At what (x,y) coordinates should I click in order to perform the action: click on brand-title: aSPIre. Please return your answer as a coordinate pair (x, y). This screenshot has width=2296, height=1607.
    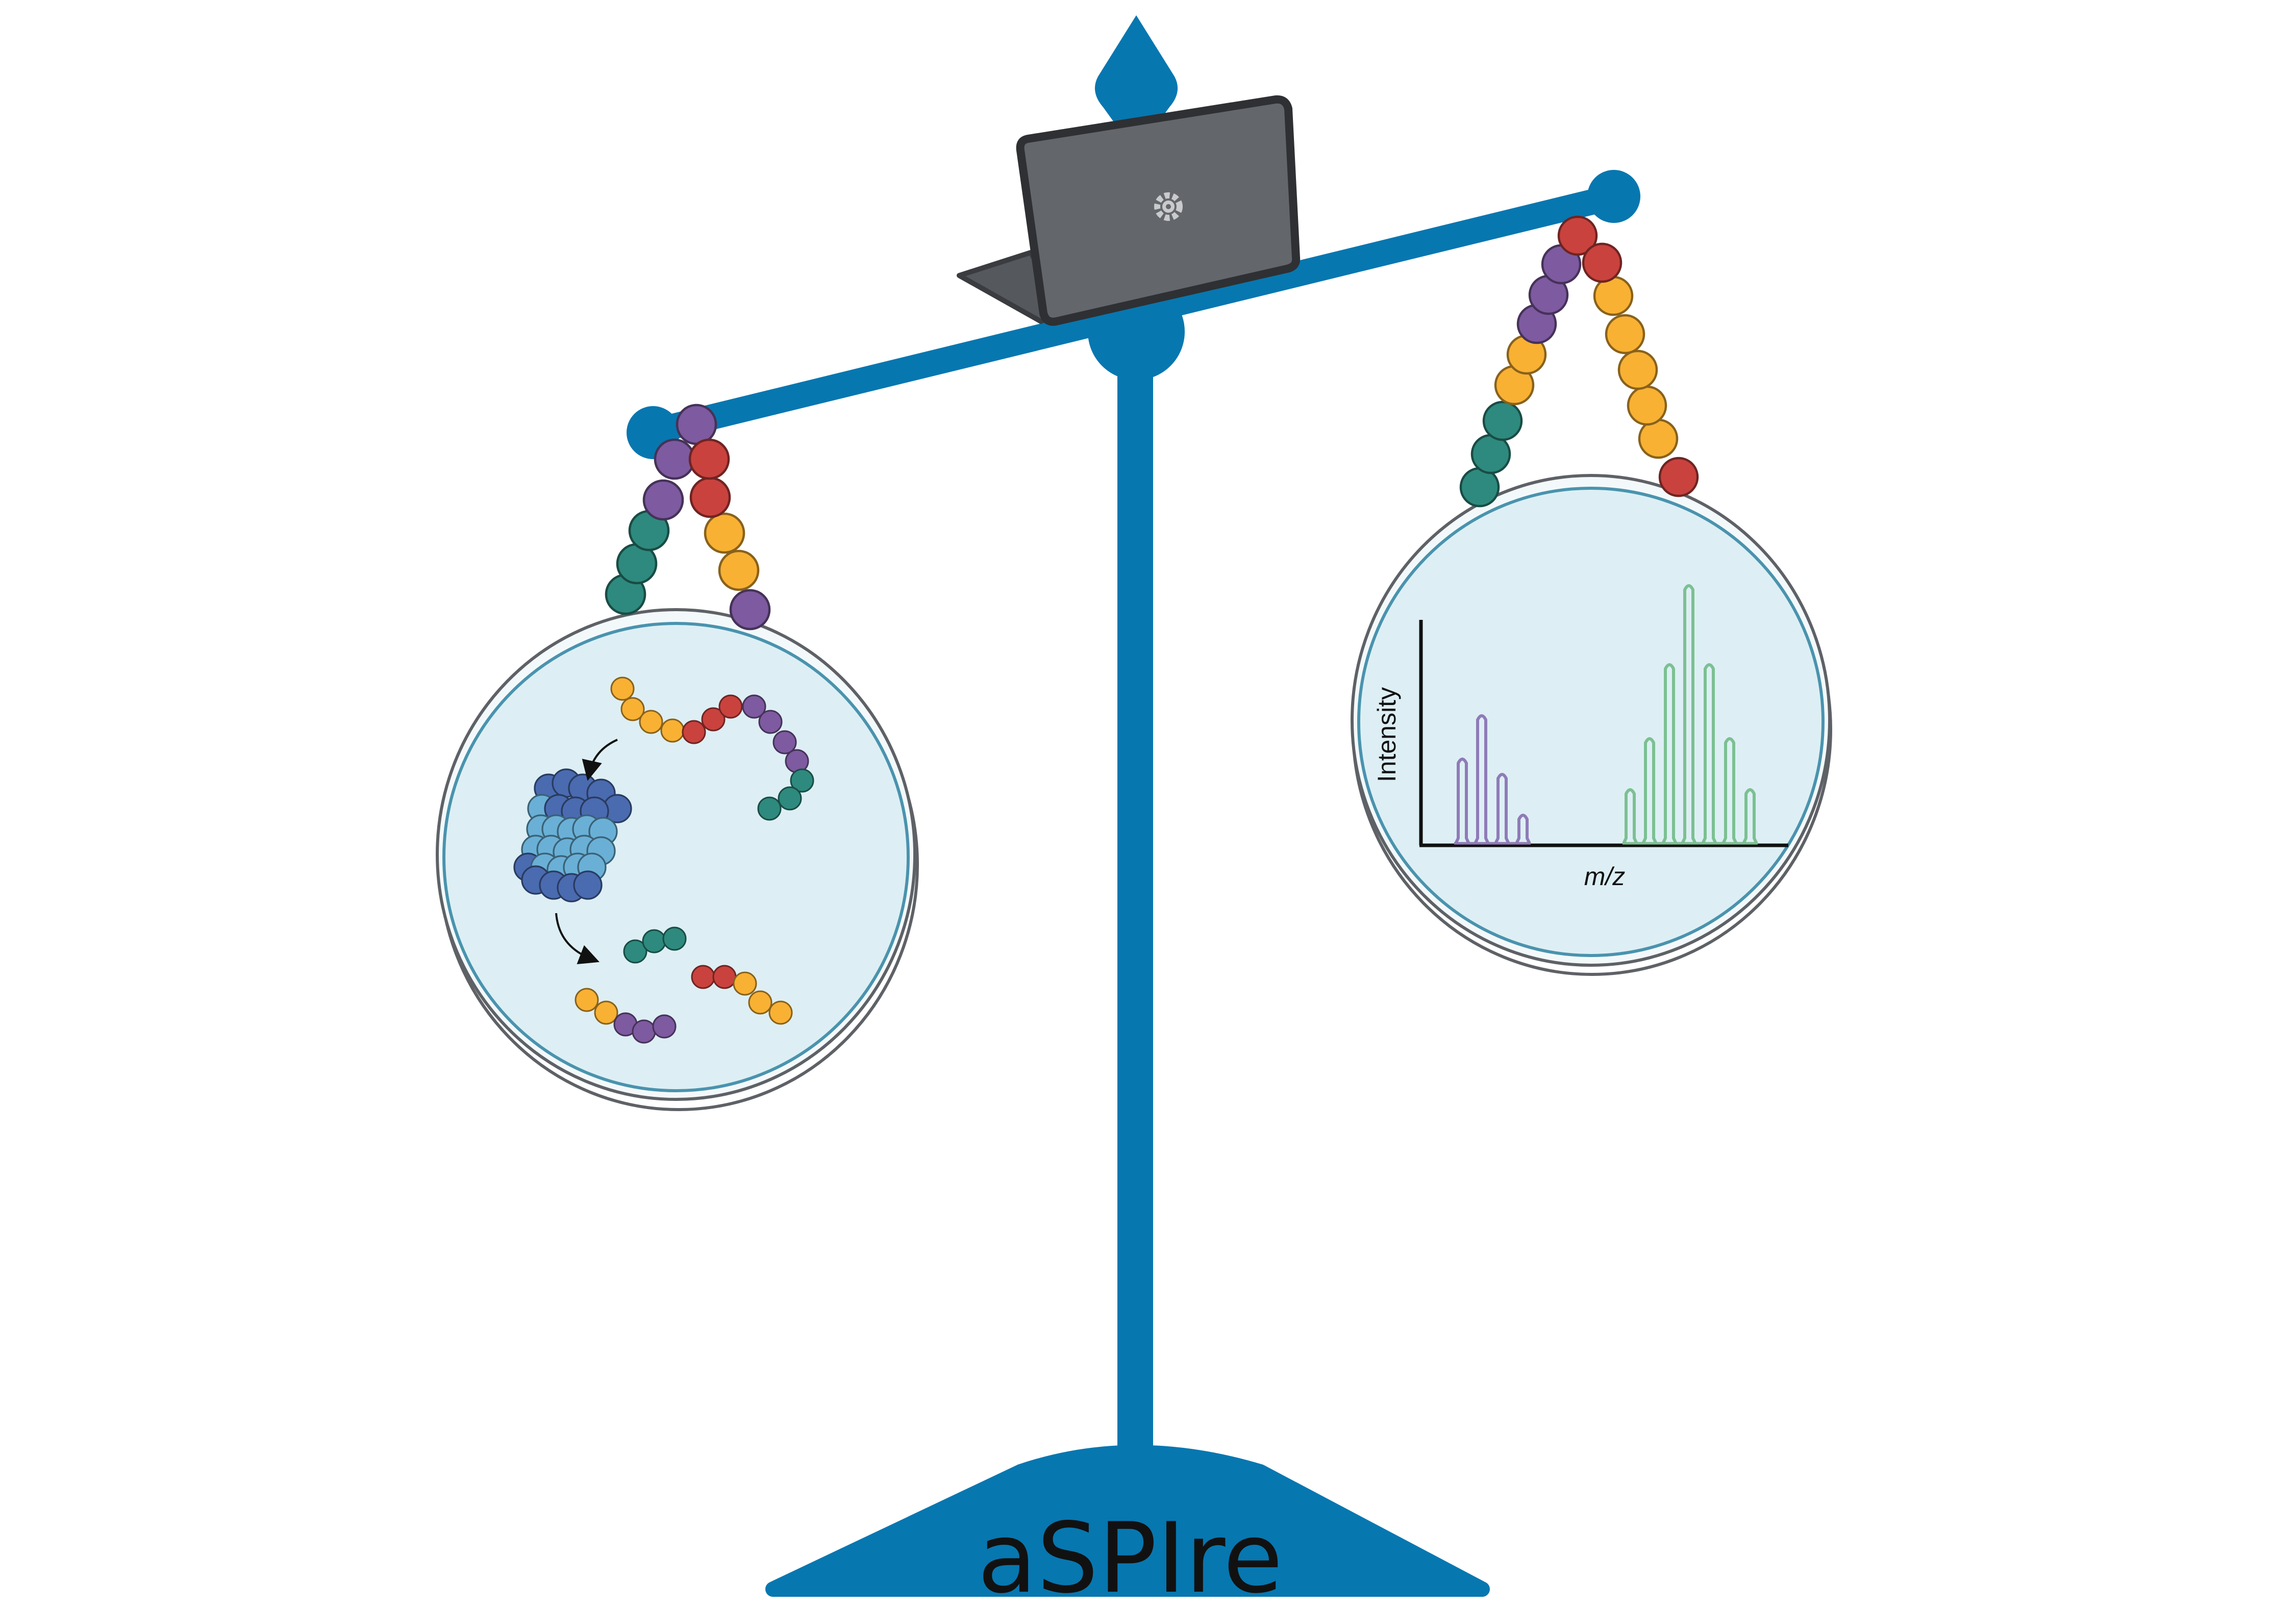
    Looking at the image, I should click on (1130, 1554).